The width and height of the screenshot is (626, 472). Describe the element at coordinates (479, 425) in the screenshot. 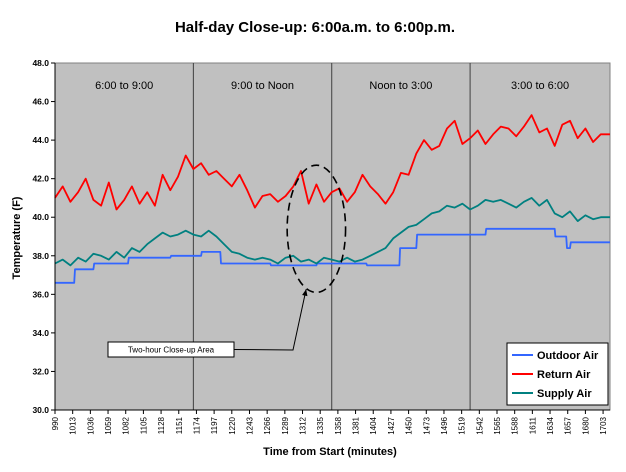

I see `x-tick-label: 1542` at that location.